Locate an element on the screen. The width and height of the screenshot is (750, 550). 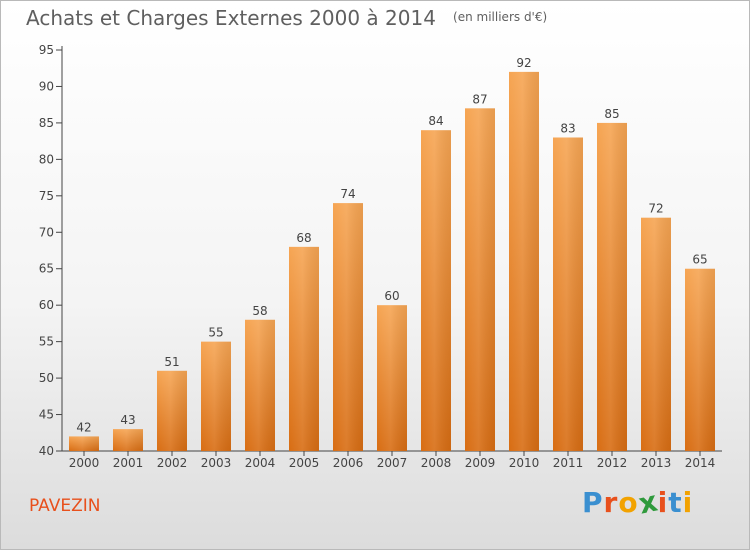
x-tick-label: 2001 is located at coordinates (128, 463).